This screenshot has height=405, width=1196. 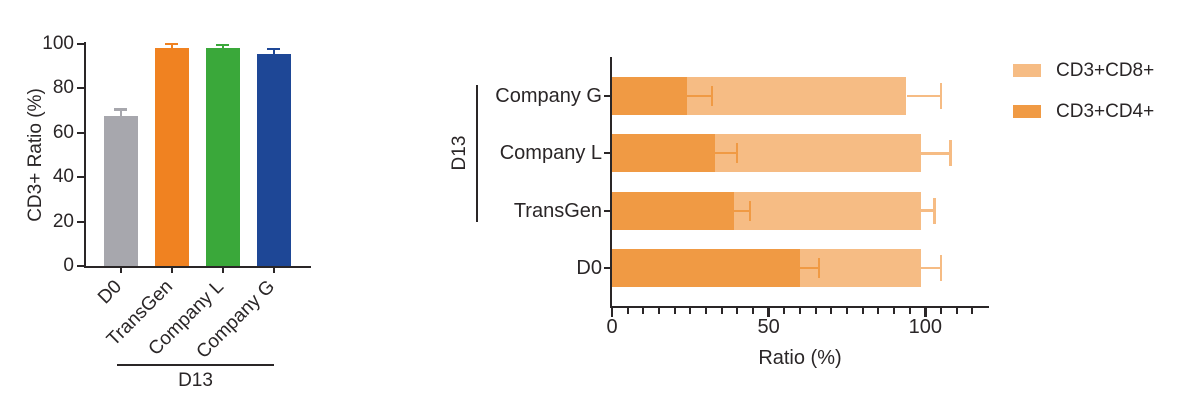 I want to click on right-group-bracket-line, so click(x=477, y=153).